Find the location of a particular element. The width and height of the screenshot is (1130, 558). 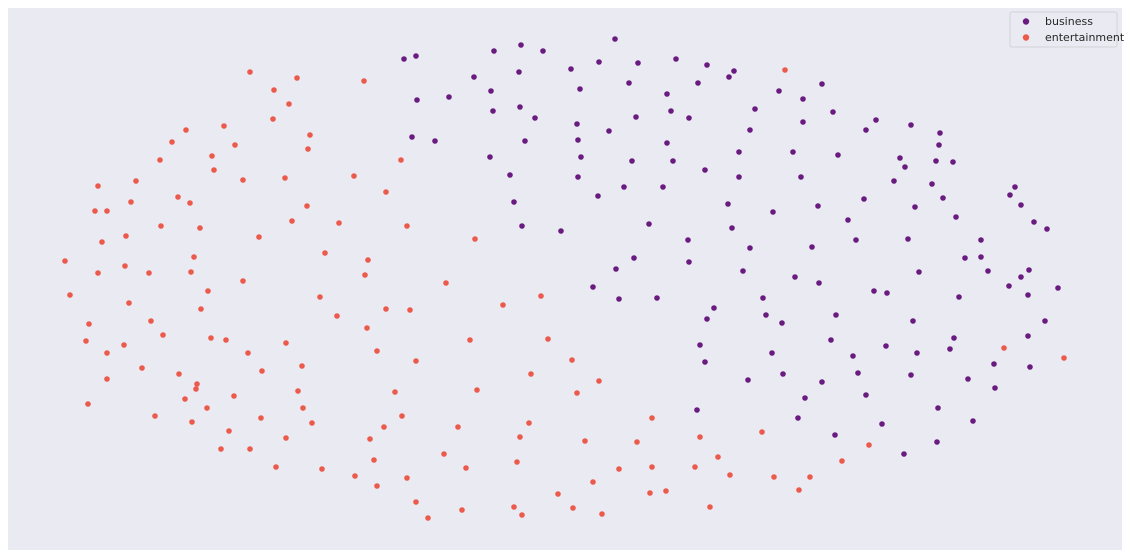

legend-label-business: business is located at coordinates (1069, 21).